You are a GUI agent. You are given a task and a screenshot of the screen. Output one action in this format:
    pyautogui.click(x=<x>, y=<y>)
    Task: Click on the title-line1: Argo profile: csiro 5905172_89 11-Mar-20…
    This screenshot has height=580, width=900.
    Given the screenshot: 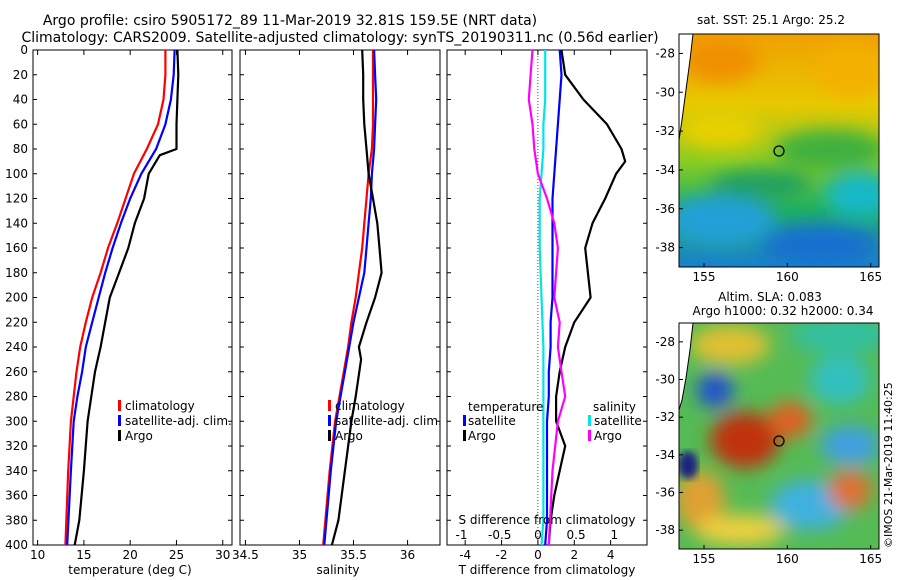 What is the action you would take?
    pyautogui.click(x=290, y=21)
    